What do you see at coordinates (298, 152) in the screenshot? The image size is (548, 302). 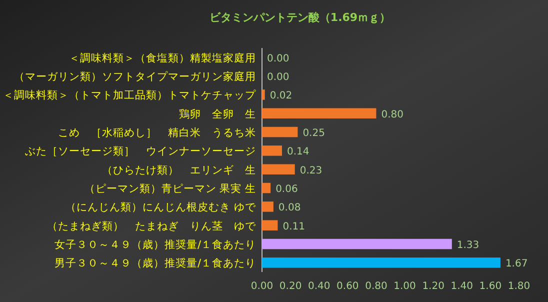 I see `data-label: 0.14` at bounding box center [298, 152].